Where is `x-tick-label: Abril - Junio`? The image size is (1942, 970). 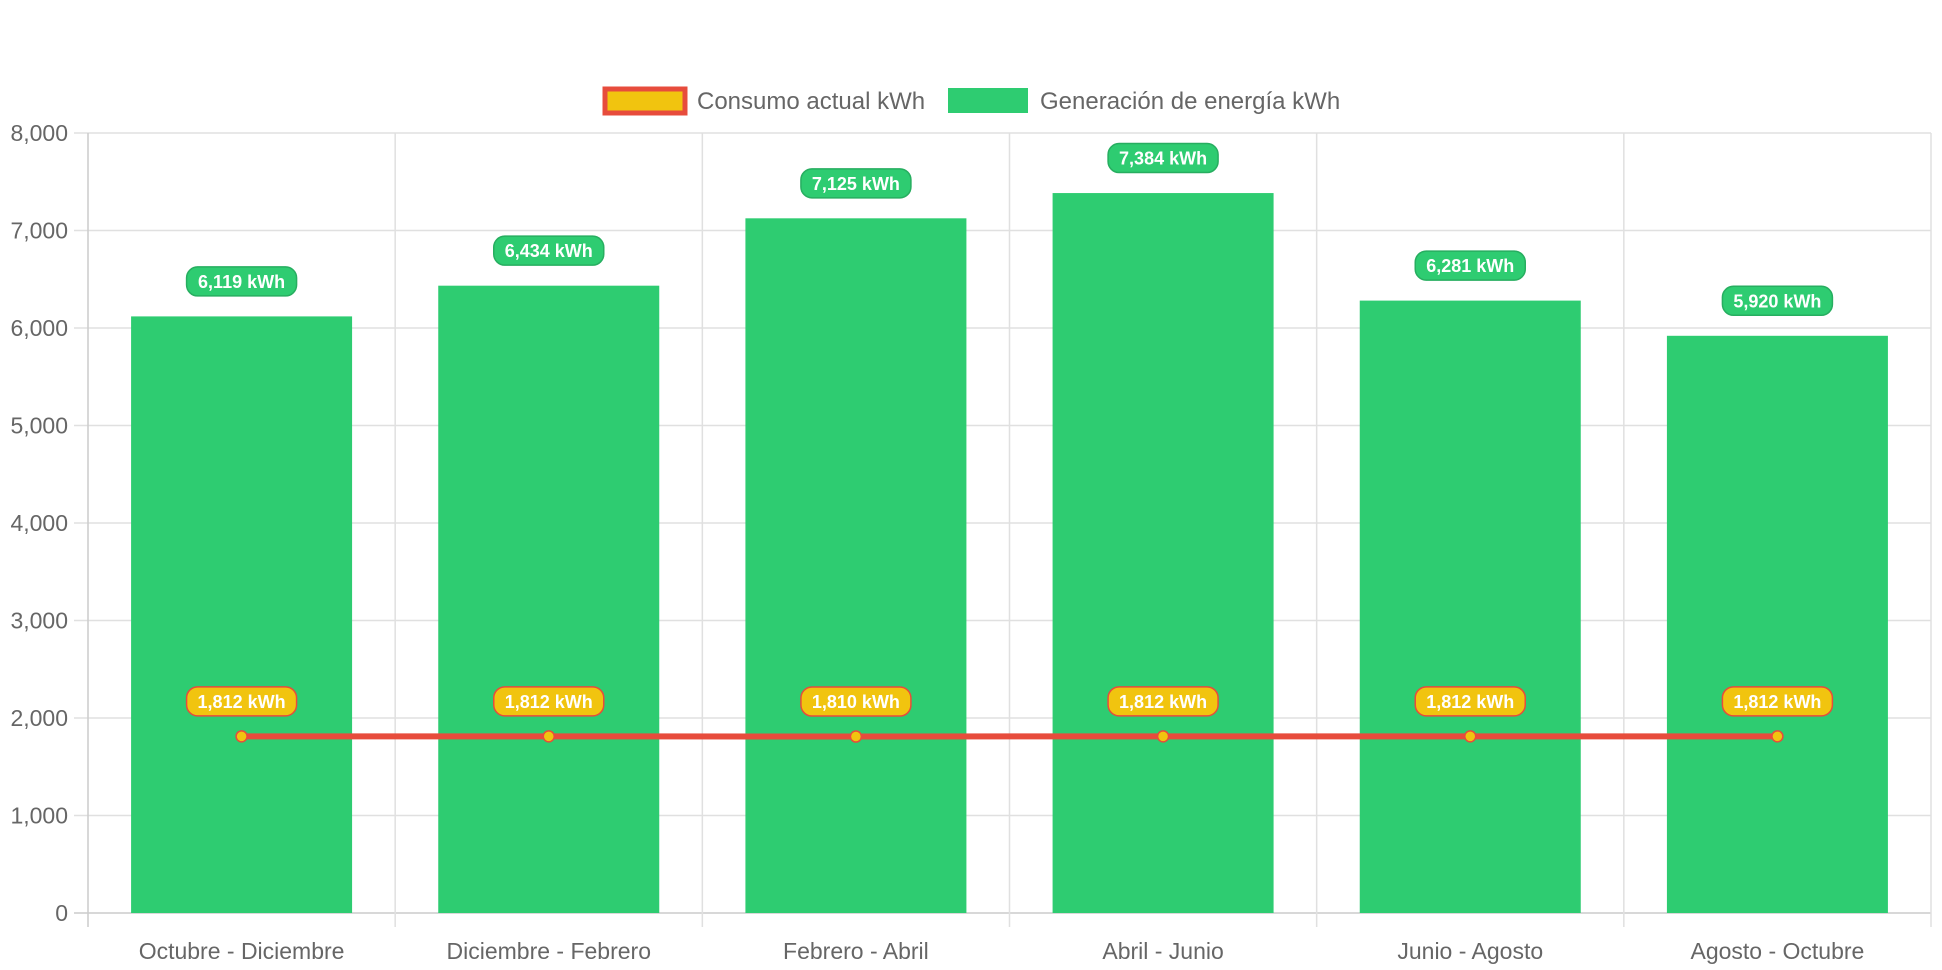 x-tick-label: Abril - Junio is located at coordinates (1162, 951).